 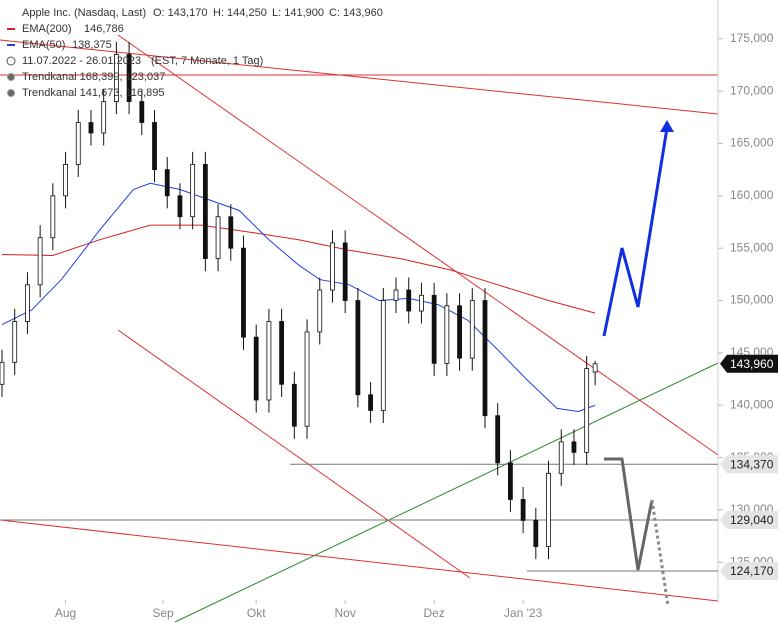 I want to click on ohlc: C: 143,960, so click(x=356, y=13).